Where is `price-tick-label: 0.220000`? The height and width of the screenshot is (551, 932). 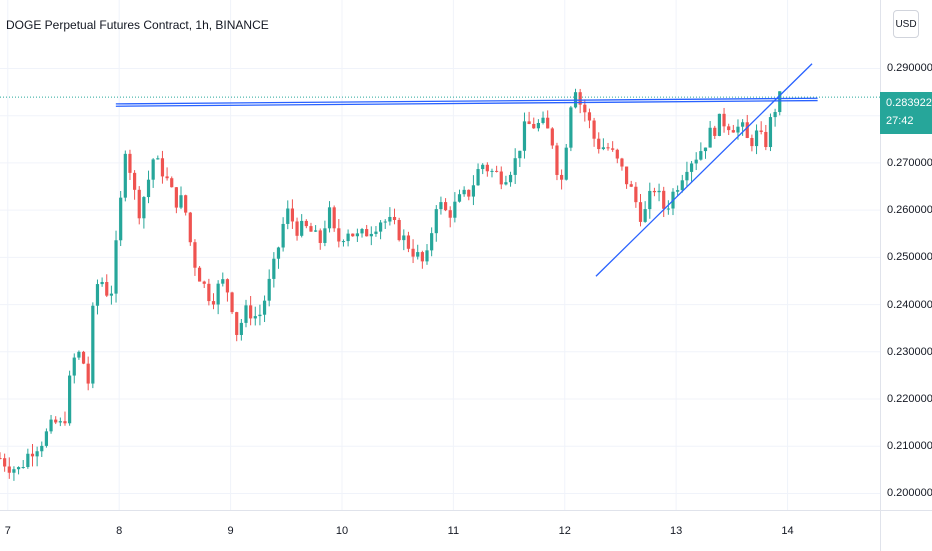 price-tick-label: 0.220000 is located at coordinates (909, 399).